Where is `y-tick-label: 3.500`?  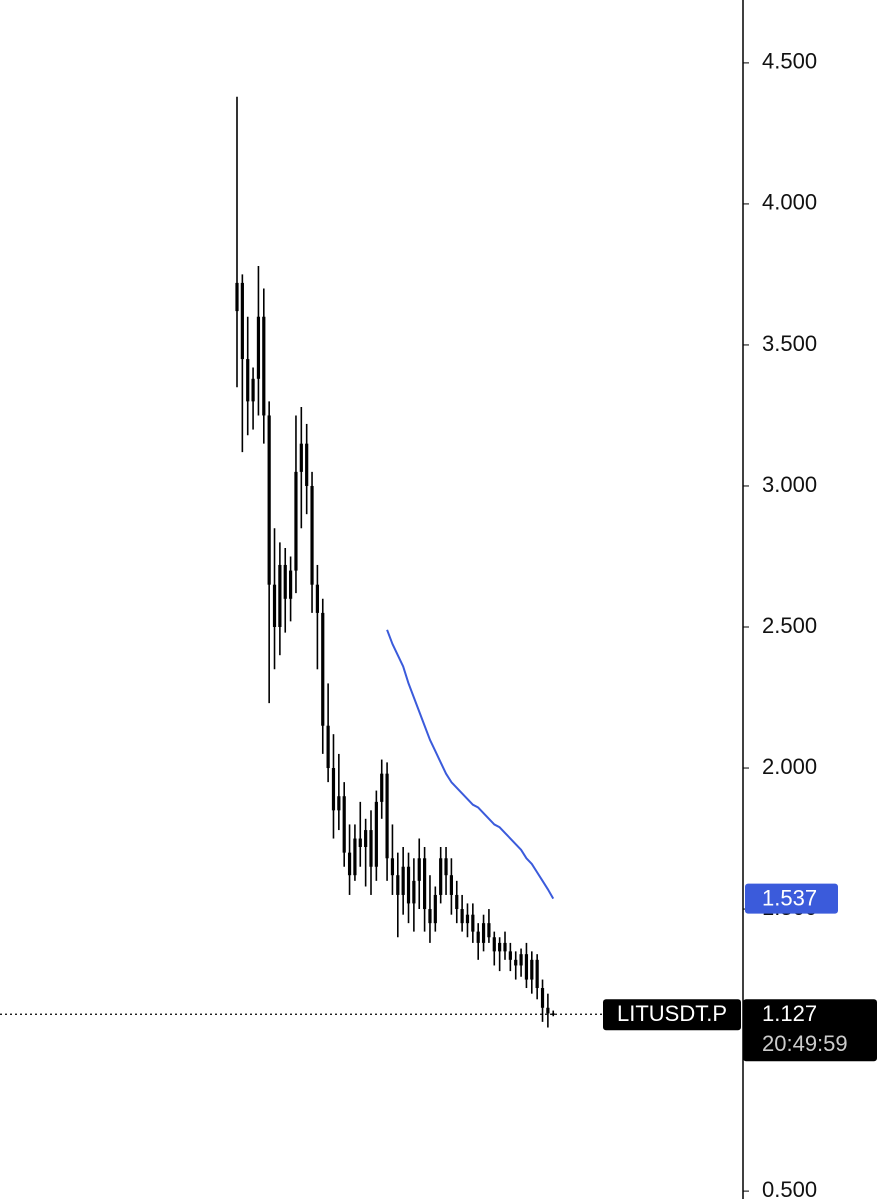
y-tick-label: 3.500 is located at coordinates (789, 343).